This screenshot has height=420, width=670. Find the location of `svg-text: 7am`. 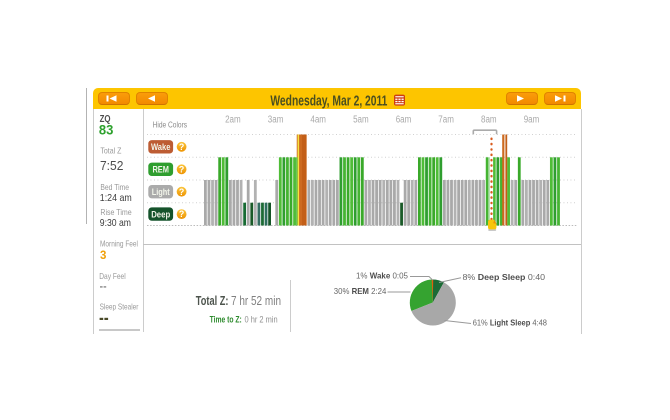

svg-text: 7am is located at coordinates (446, 120).